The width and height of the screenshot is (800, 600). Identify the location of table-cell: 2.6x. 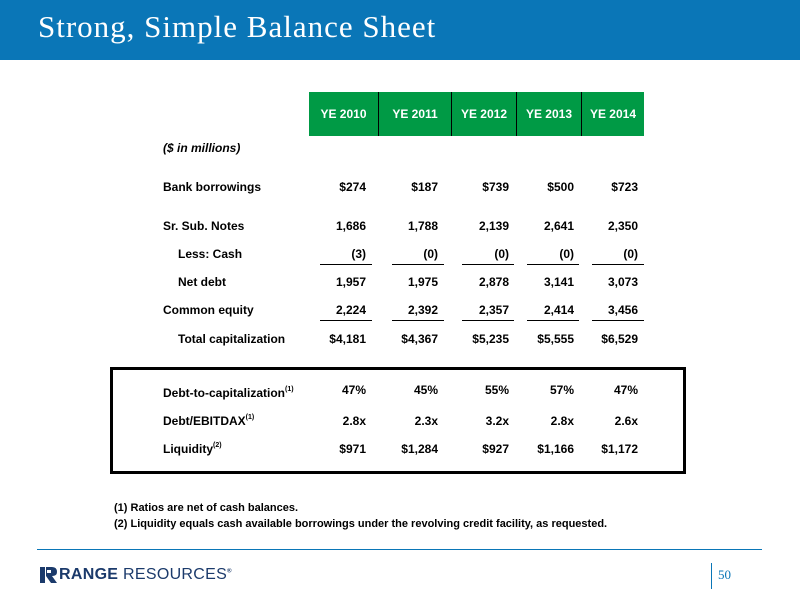
(626, 421).